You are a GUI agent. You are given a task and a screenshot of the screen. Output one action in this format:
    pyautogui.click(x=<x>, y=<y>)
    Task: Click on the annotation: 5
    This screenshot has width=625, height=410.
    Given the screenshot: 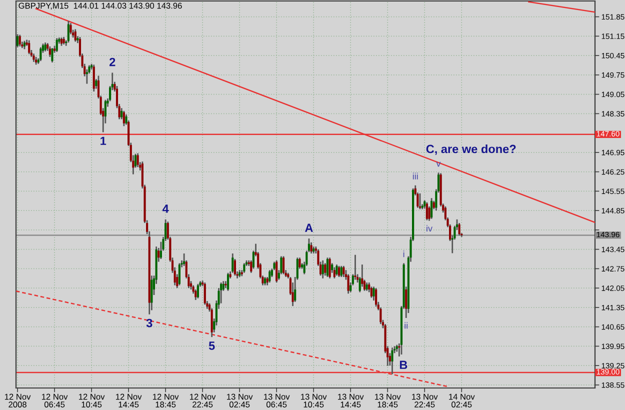 What is the action you would take?
    pyautogui.click(x=211, y=346)
    